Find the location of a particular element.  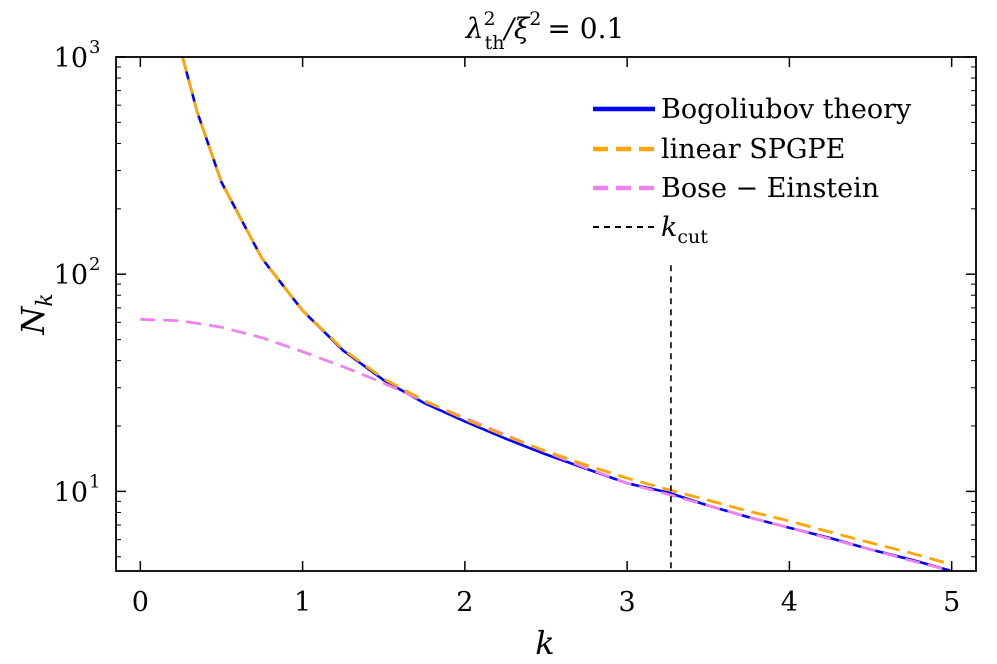

y-axis-title-sub: k is located at coordinates (45, 299).